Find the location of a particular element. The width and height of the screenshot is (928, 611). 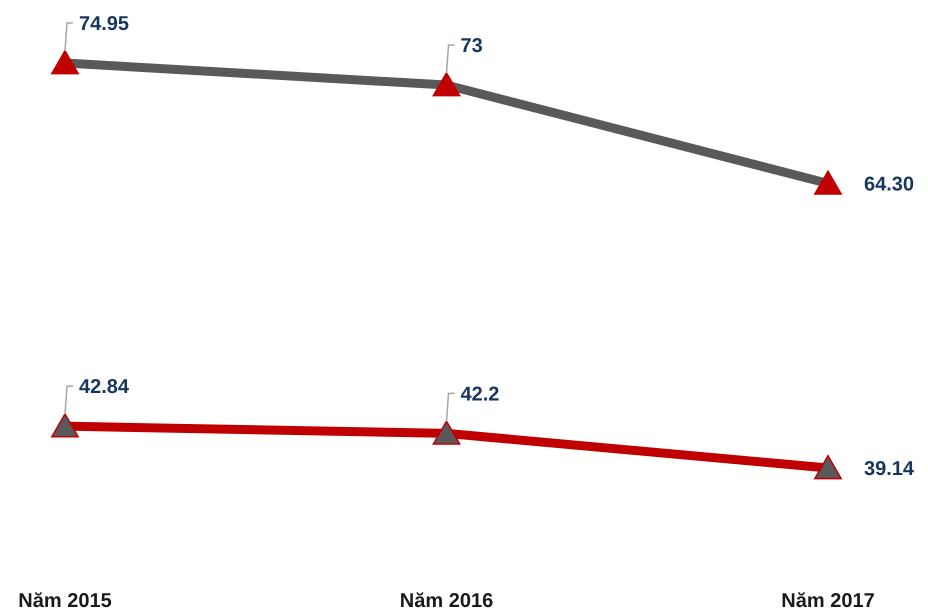

data-label: 74.95 is located at coordinates (104, 24).